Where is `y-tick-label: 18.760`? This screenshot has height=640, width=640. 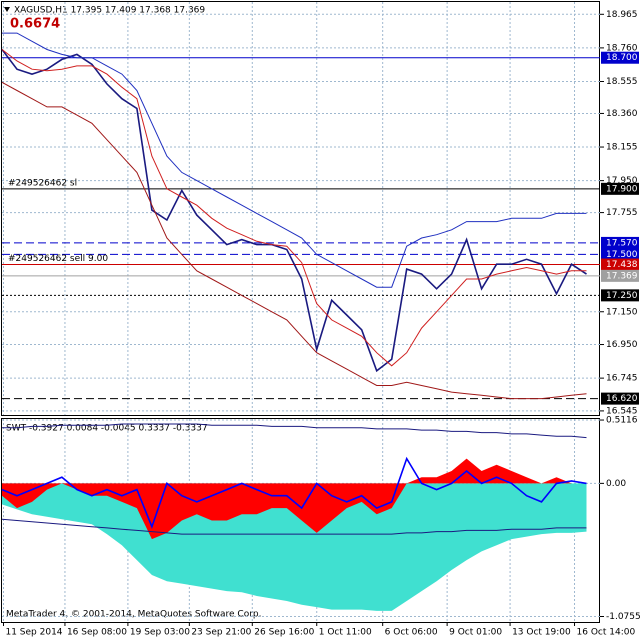
y-tick-label: 18.760 is located at coordinates (622, 48).